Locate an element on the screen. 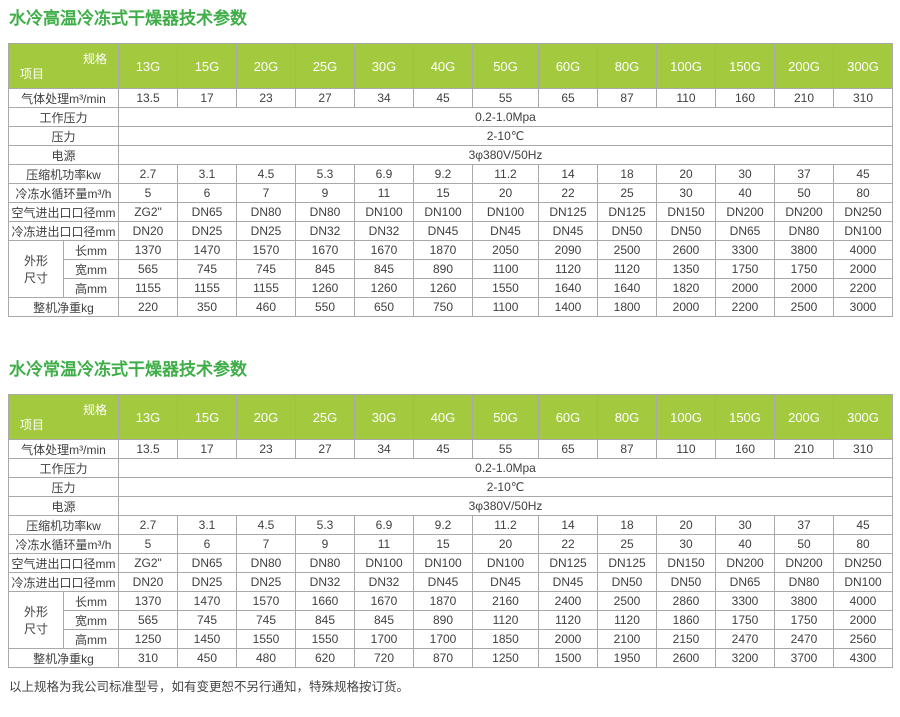 Image resolution: width=900 pixels, height=717 pixels. merged-value-cell: 0.2-1.0Mpa is located at coordinates (505, 468).